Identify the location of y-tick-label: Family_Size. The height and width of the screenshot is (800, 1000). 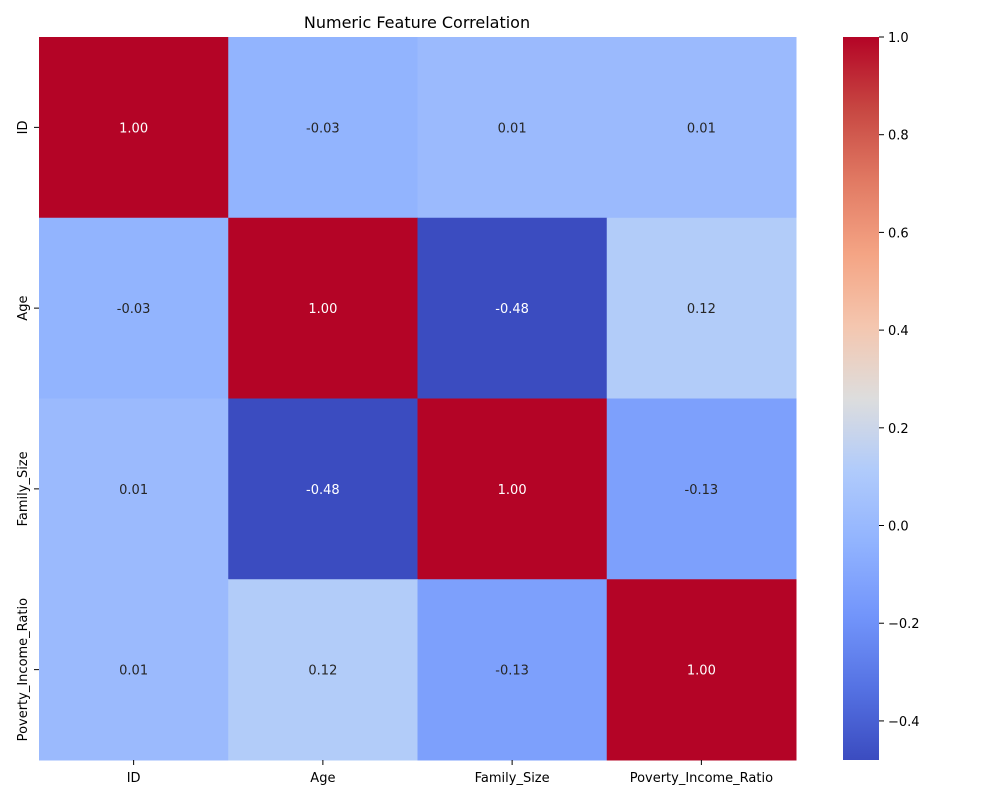
(23, 488).